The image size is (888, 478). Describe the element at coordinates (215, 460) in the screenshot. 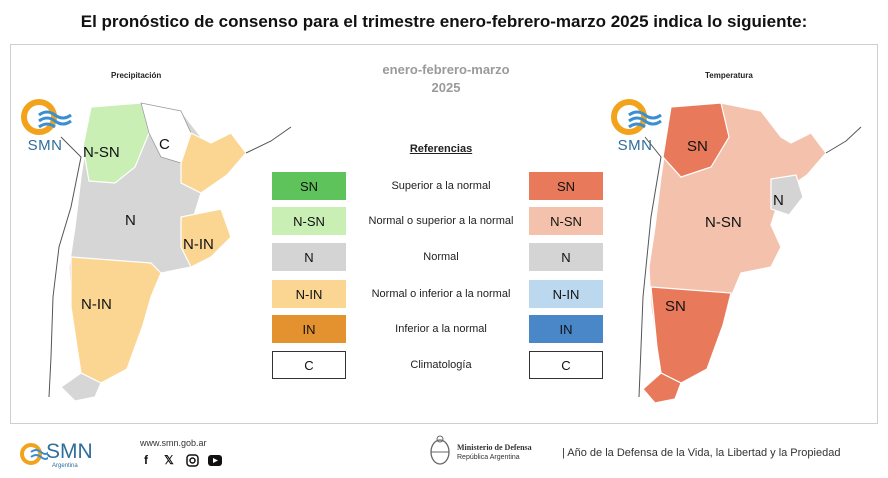

I see `youtube-icon` at that location.